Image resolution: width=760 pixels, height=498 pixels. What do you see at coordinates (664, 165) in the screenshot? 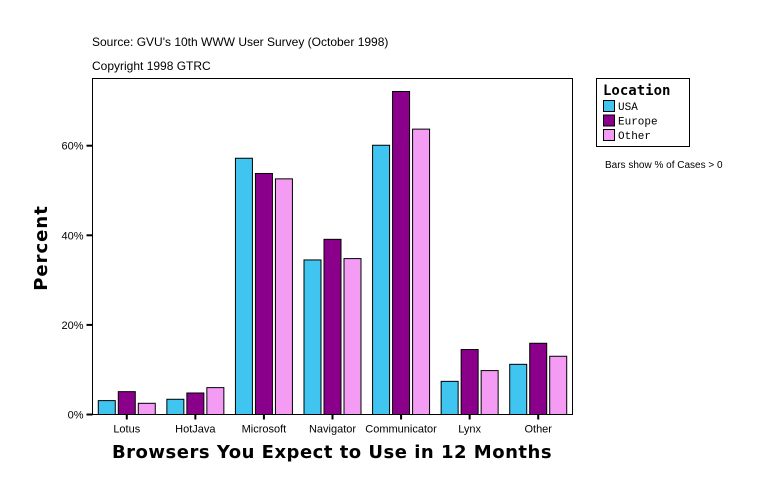
I see `chart-note: Bars show % of Cases > 0` at bounding box center [664, 165].